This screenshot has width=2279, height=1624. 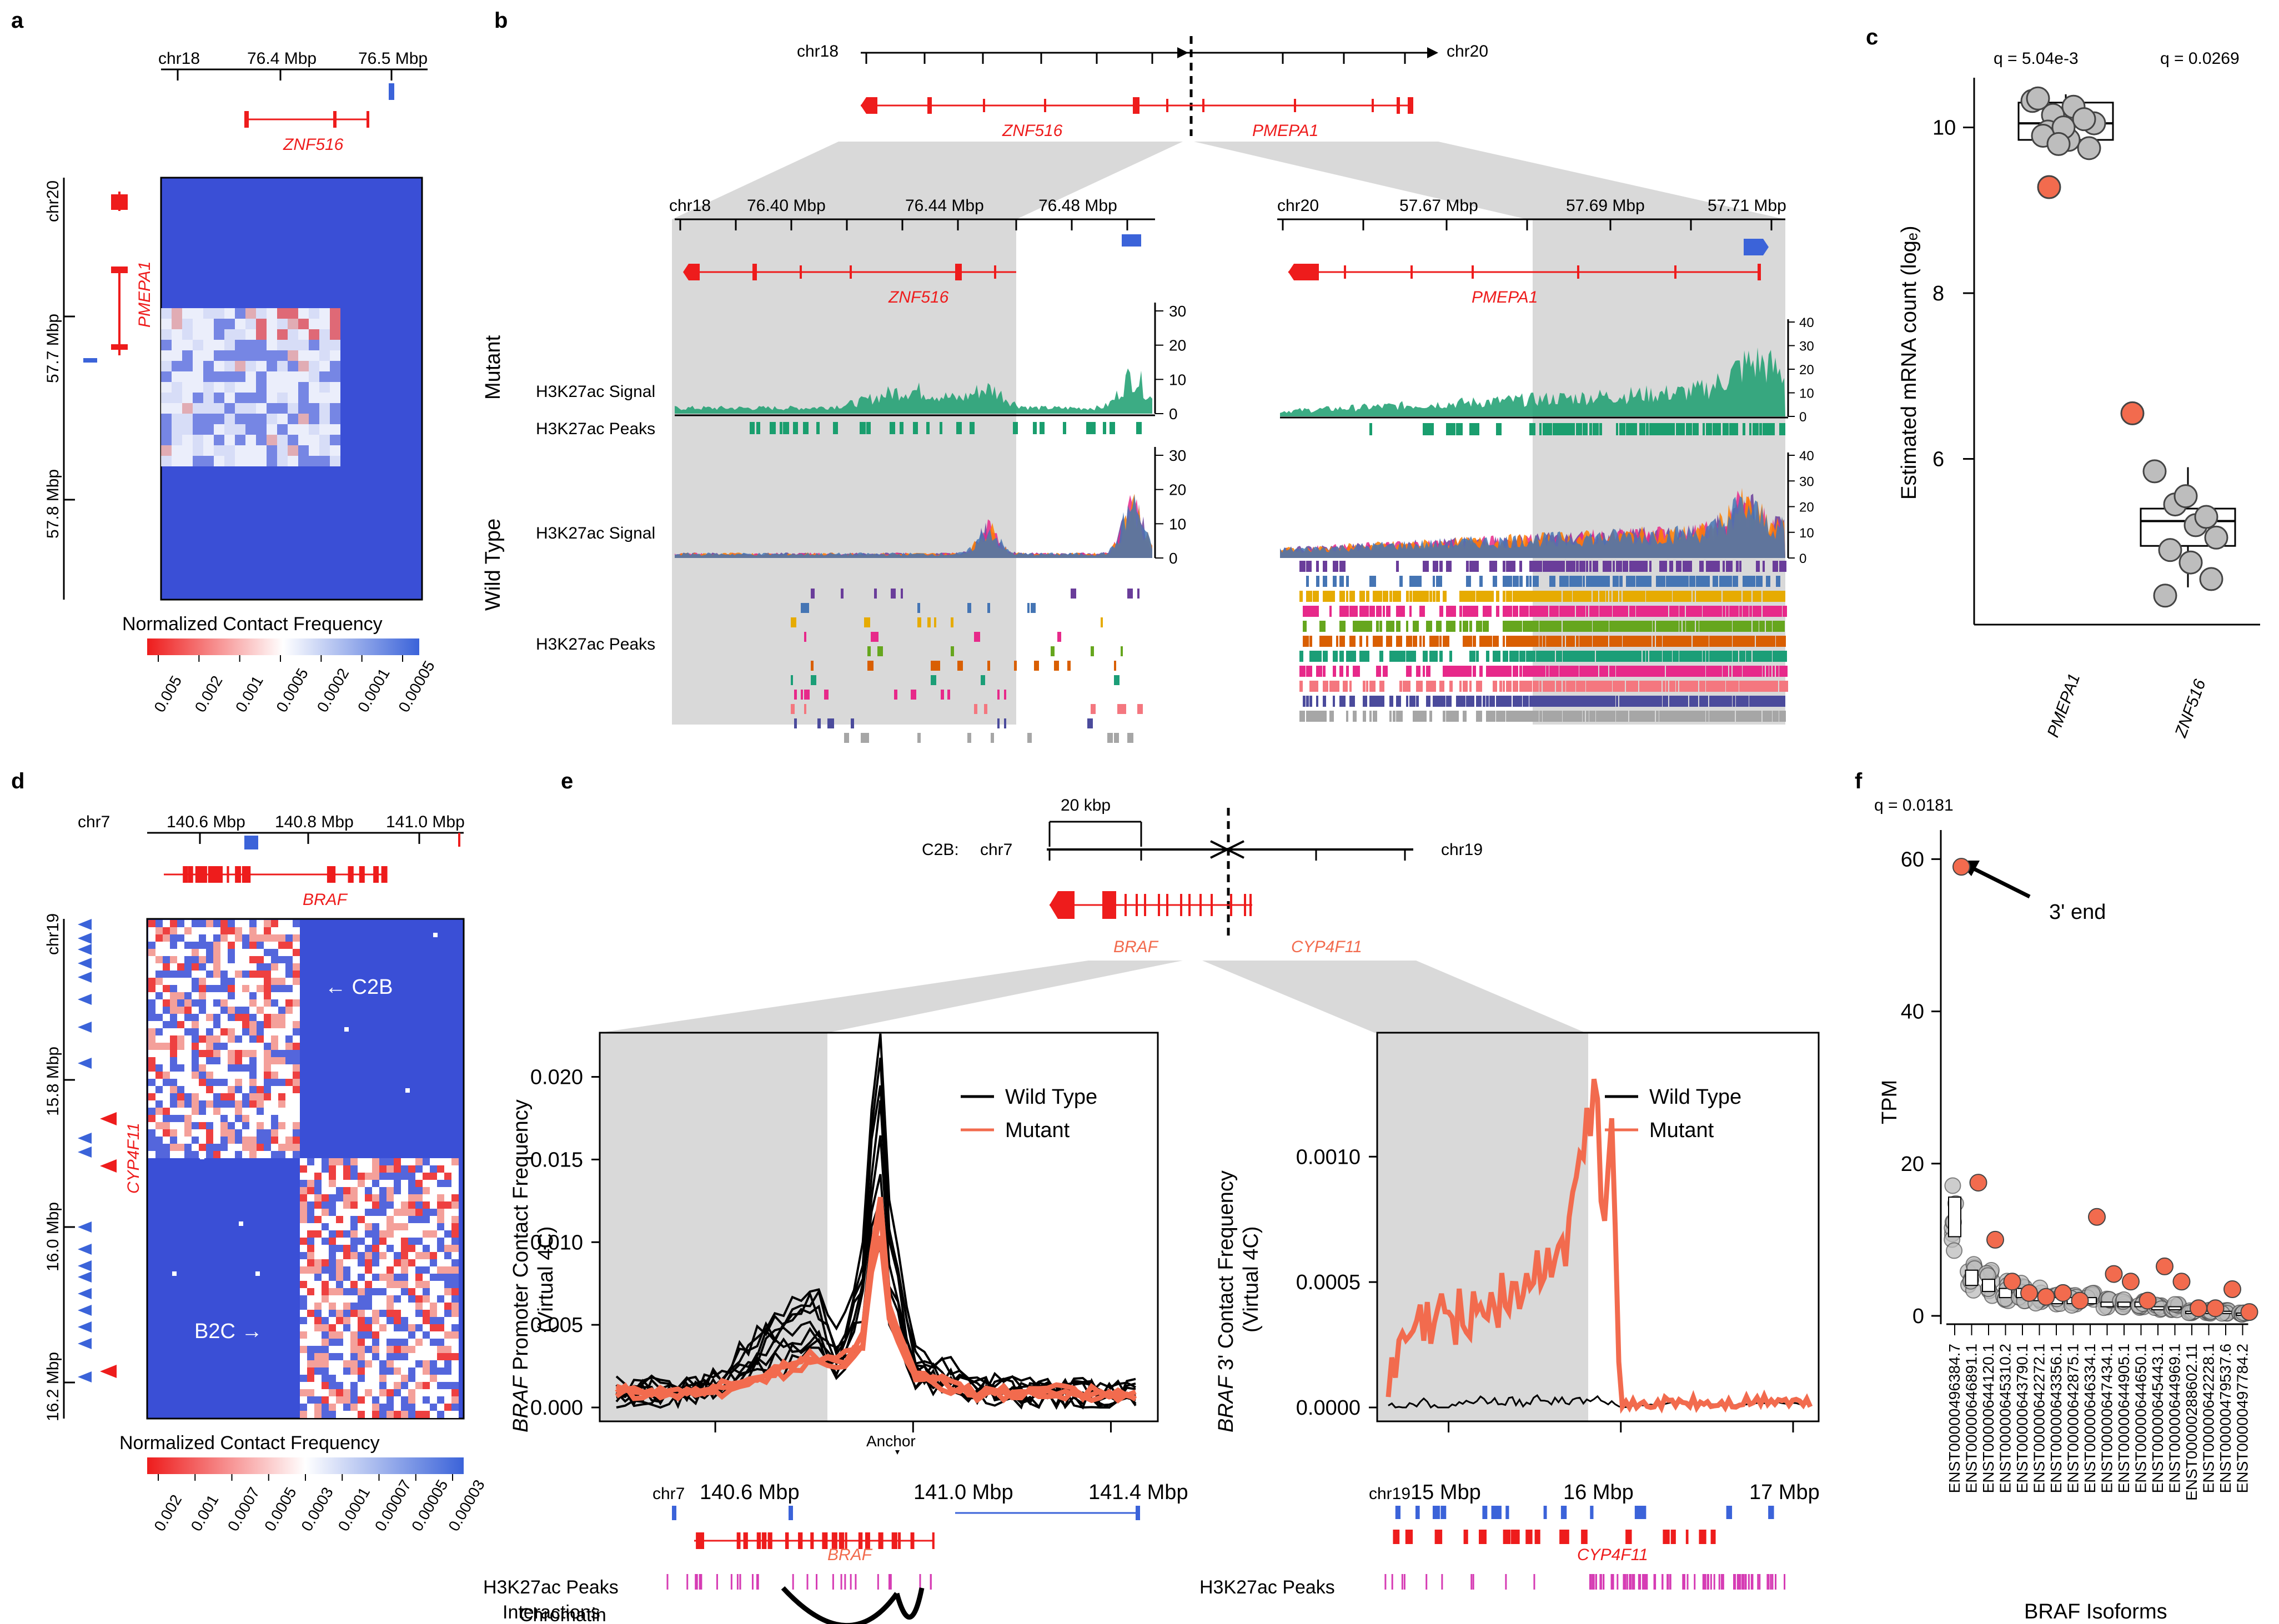 What do you see at coordinates (1669, 429) in the screenshot?
I see `mutant-peak-right` at bounding box center [1669, 429].